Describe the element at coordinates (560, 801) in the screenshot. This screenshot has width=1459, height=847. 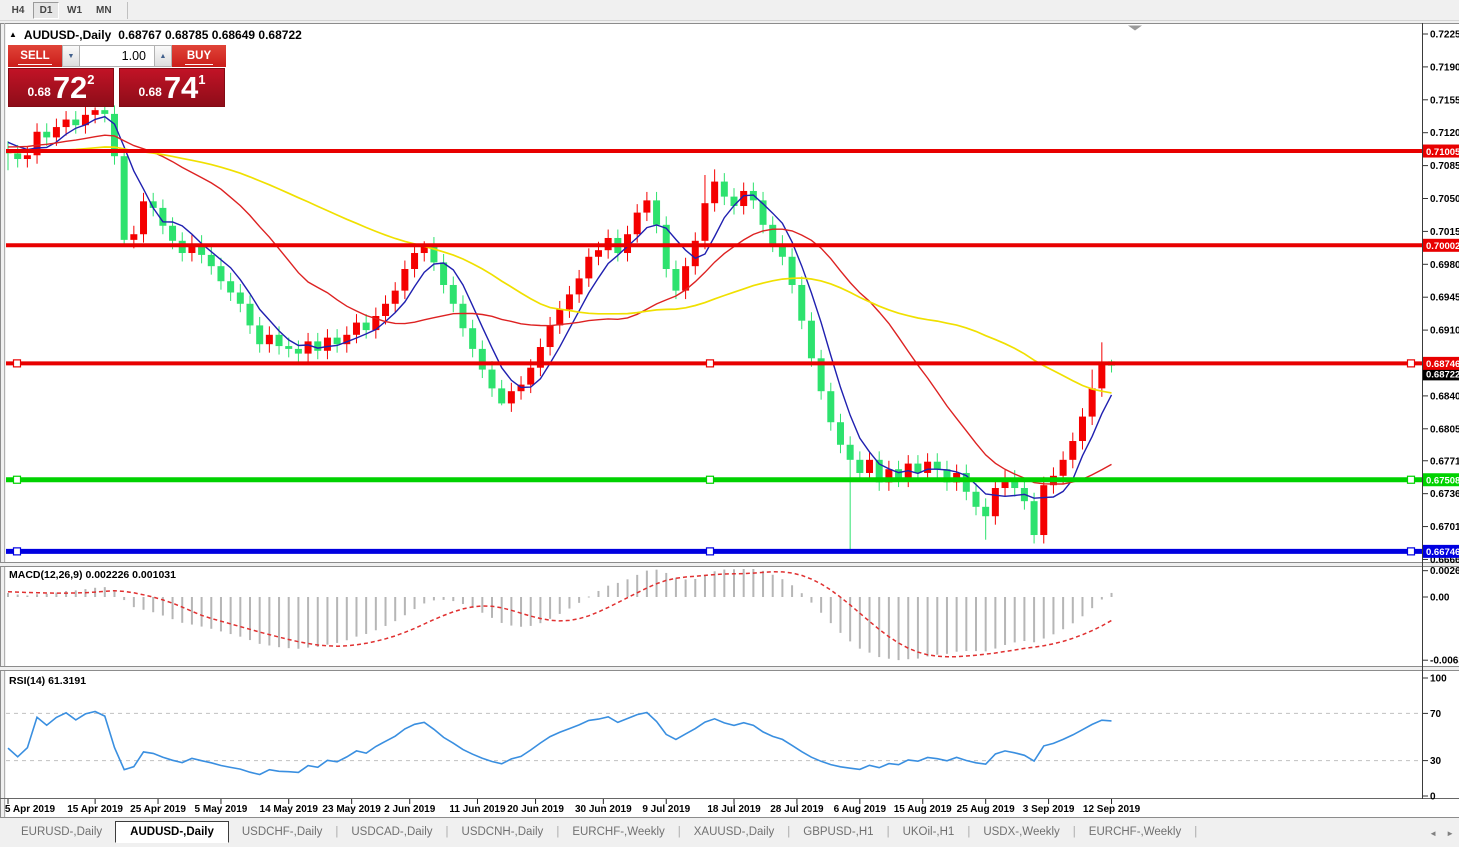
I see `date-ticks` at that location.